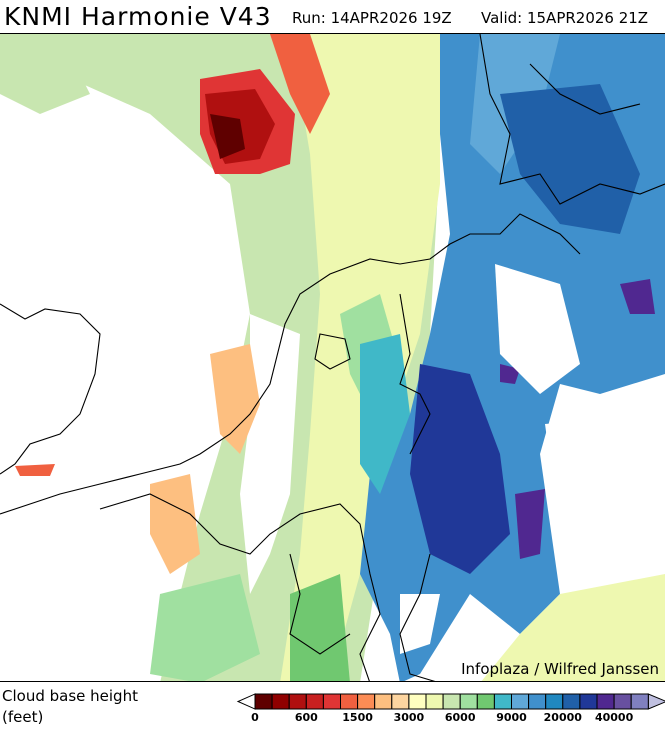 The height and width of the screenshot is (735, 665). What do you see at coordinates (227, 136) in the screenshot?
I see `field-darkest-red` at bounding box center [227, 136].